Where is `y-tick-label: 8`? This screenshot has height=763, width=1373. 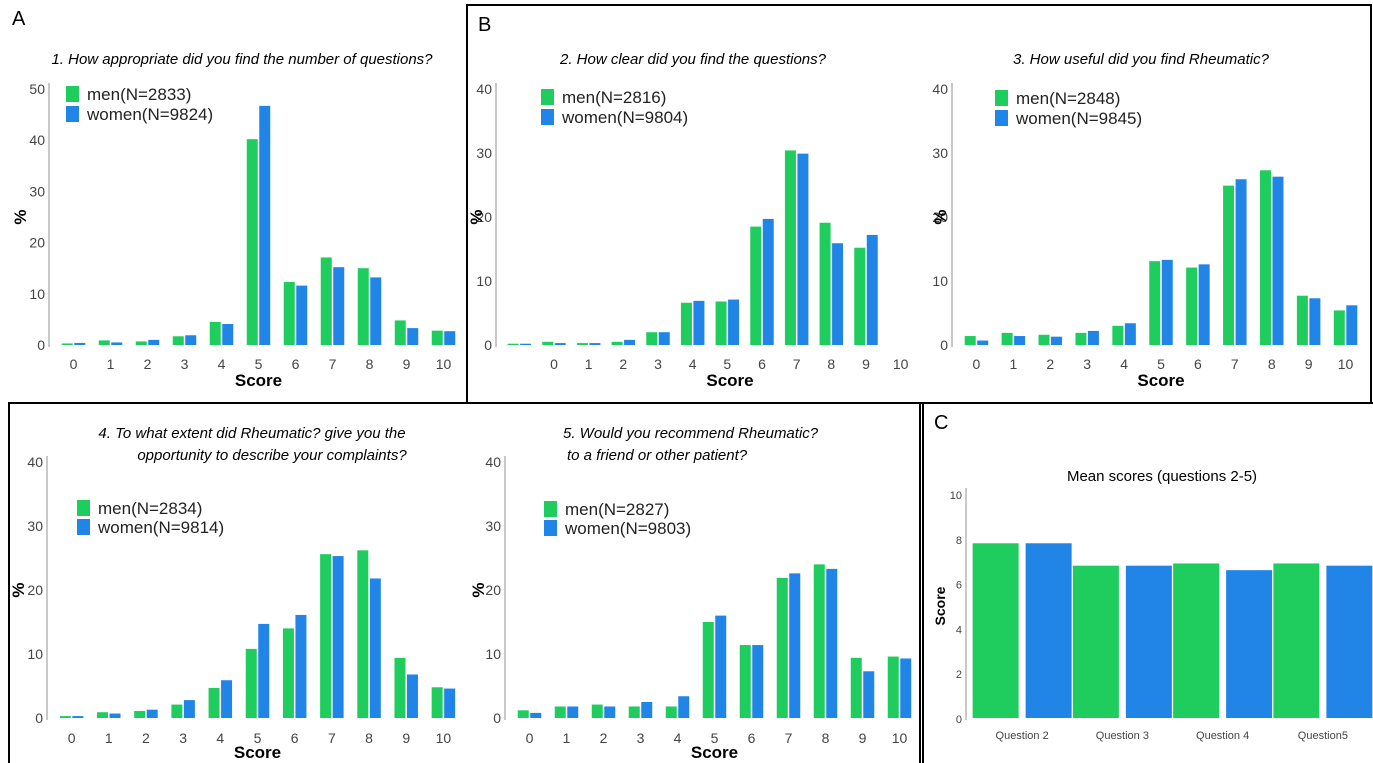
y-tick-label: 8 is located at coordinates (959, 541).